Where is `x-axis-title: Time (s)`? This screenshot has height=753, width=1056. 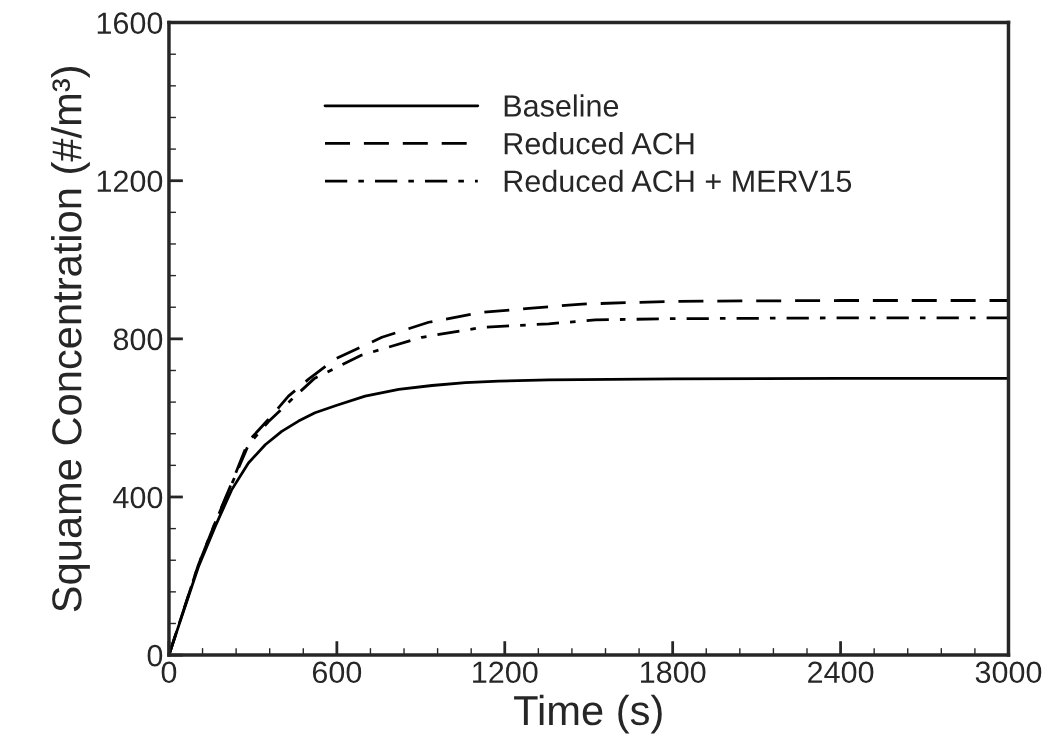 x-axis-title: Time (s) is located at coordinates (588, 714).